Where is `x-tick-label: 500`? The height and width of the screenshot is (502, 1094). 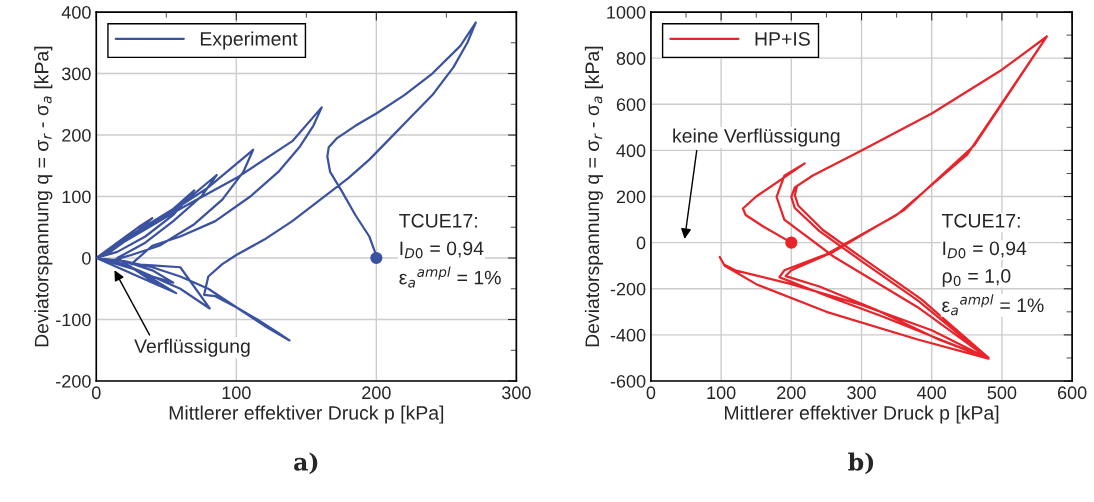 x-tick-label: 500 is located at coordinates (1002, 393).